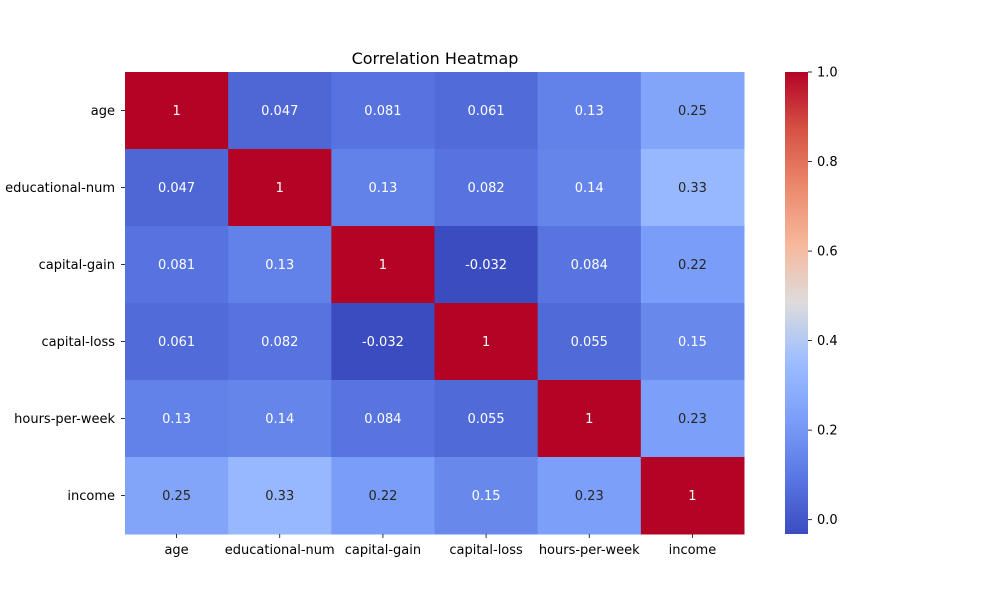  I want to click on colorbar-tick-label: 0.2, so click(827, 431).